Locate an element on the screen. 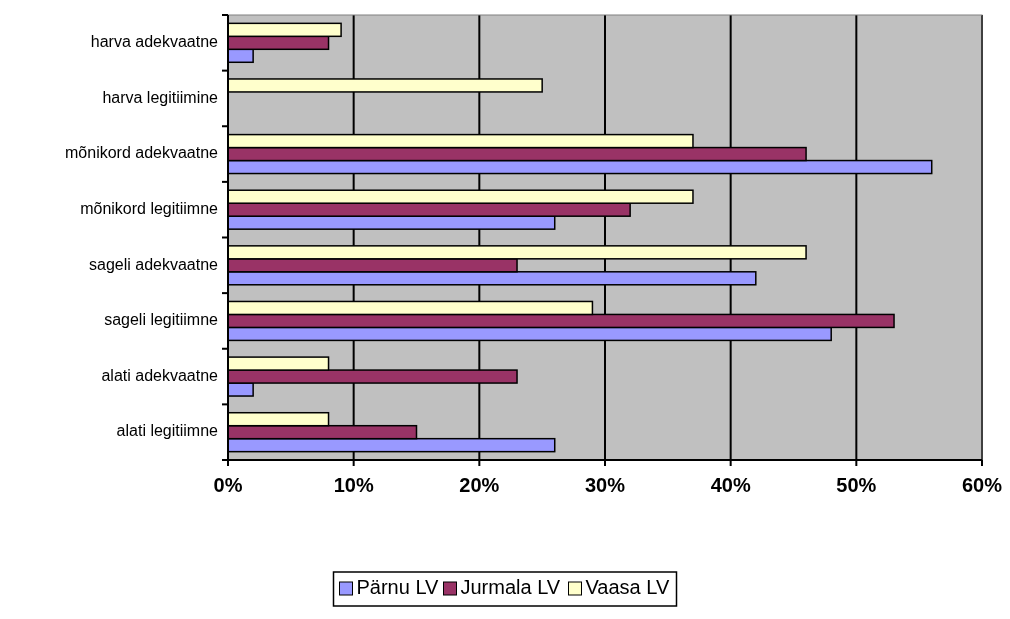 This screenshot has width=1010, height=619. legend-label: Jurmala LV is located at coordinates (510, 587).